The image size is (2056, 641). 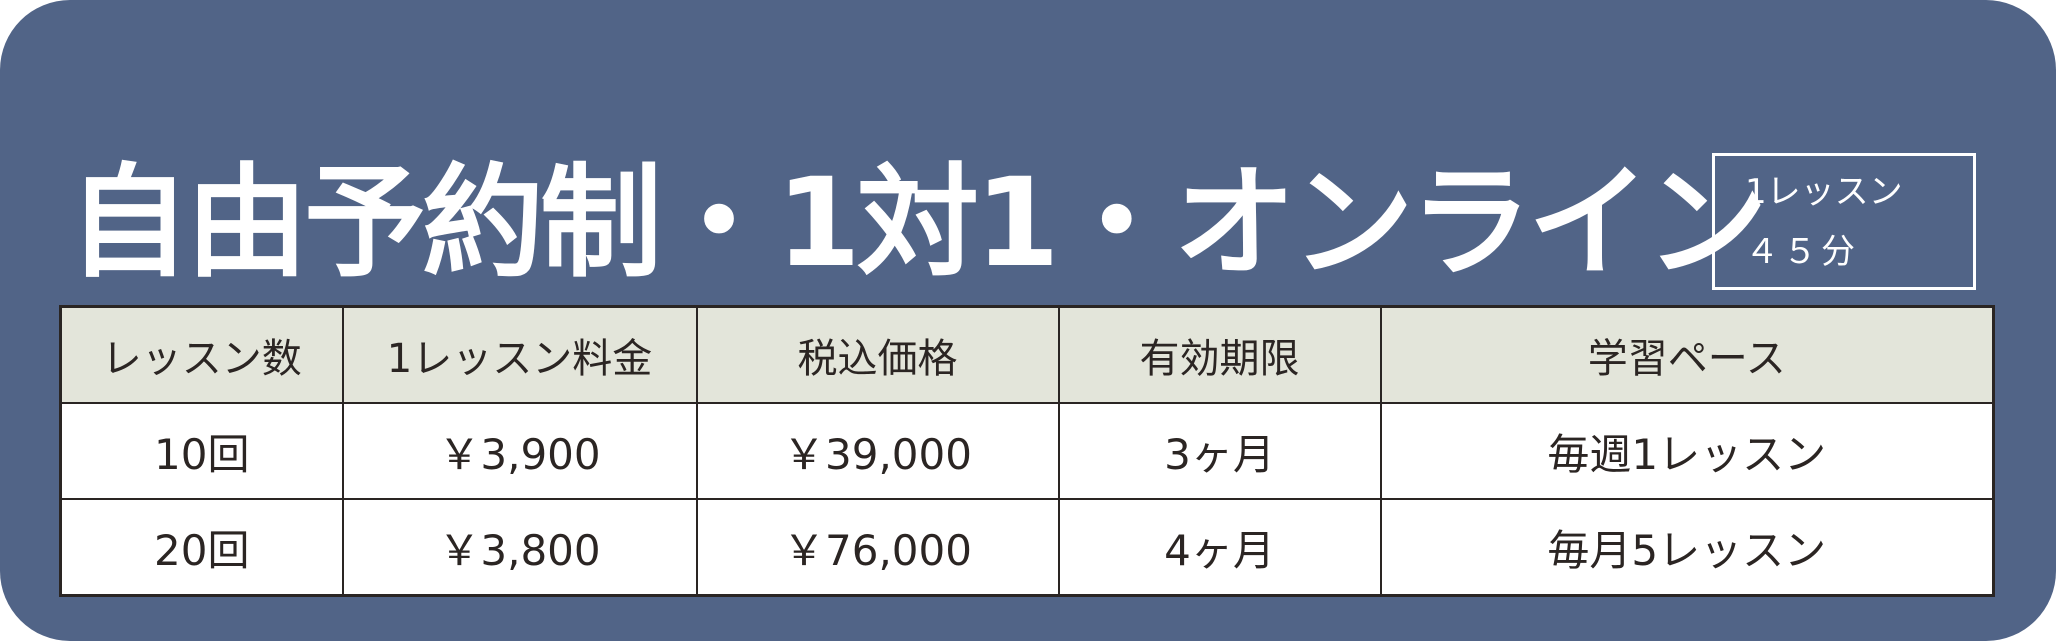 What do you see at coordinates (201, 354) in the screenshot?
I see `header-lesson-count: レッスン数` at bounding box center [201, 354].